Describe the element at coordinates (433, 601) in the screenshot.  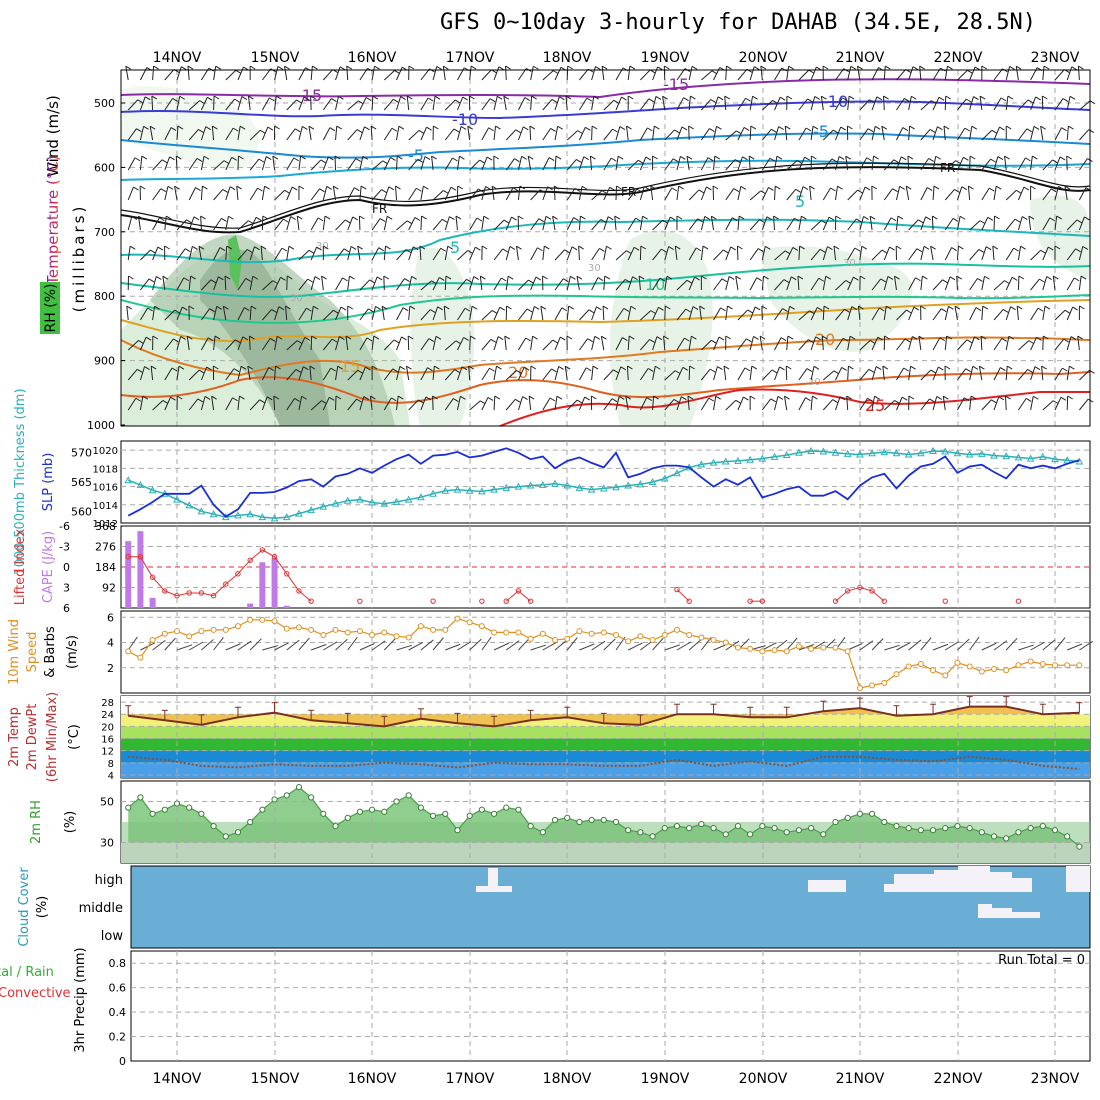
I see `lifted-index-point` at that location.